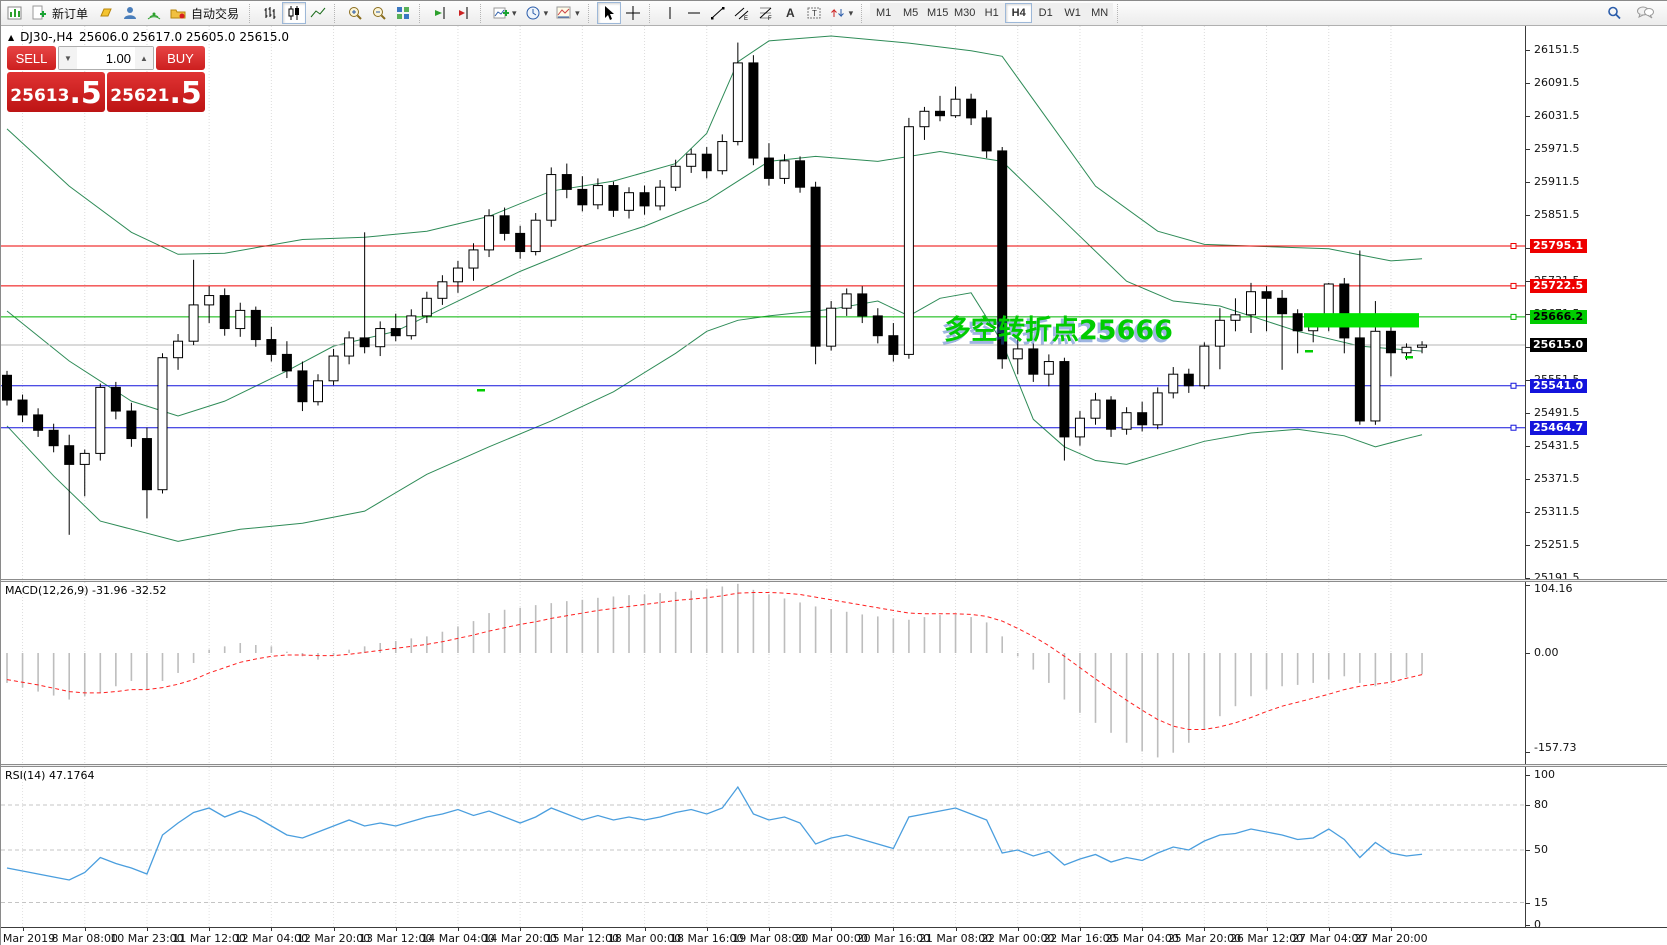 The height and width of the screenshot is (945, 1667). What do you see at coordinates (766, 13) in the screenshot?
I see `fibonacci-tool-button: F` at bounding box center [766, 13].